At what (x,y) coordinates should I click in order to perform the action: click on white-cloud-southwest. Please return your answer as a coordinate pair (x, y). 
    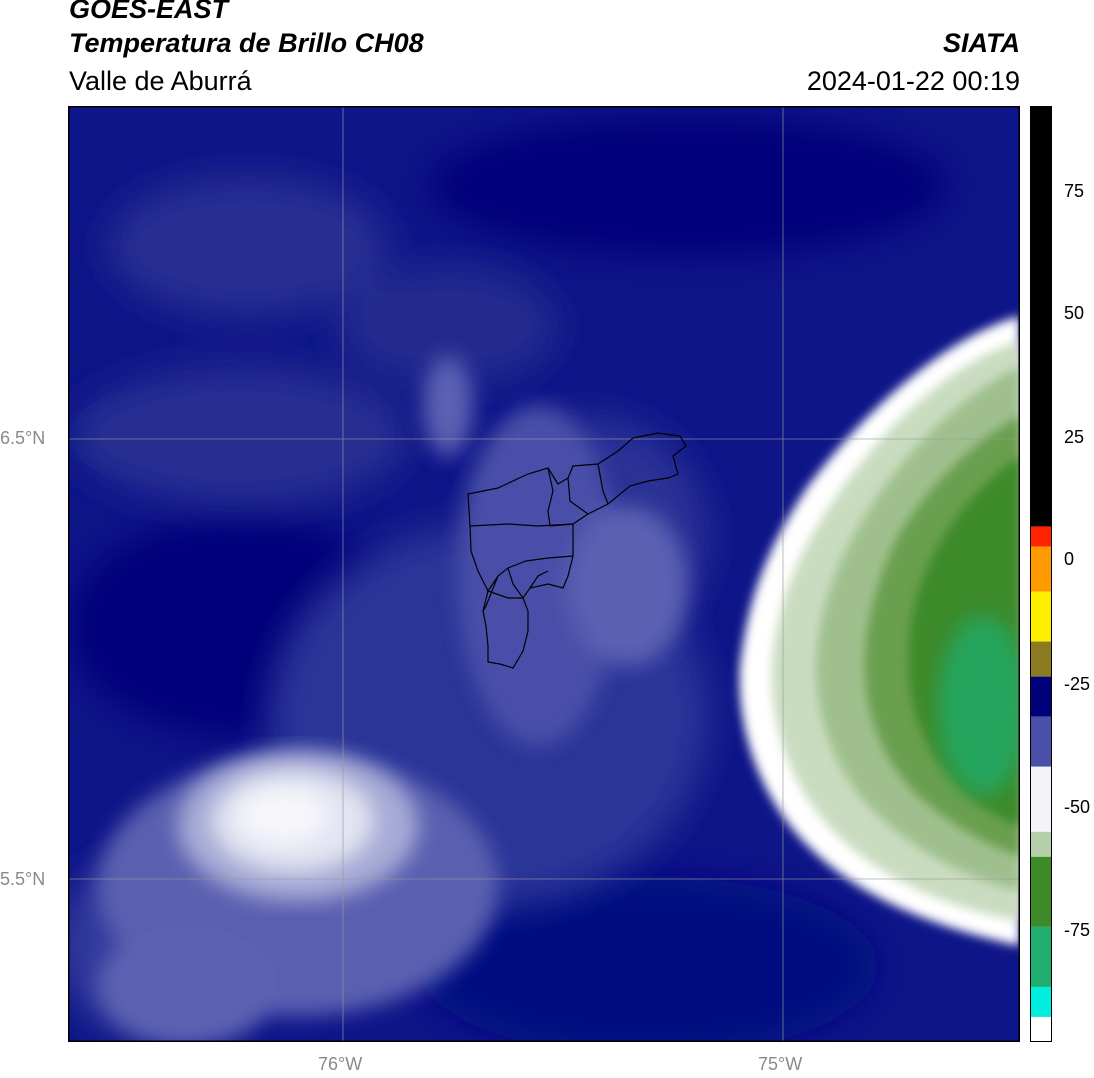
    Looking at the image, I should click on (298, 826).